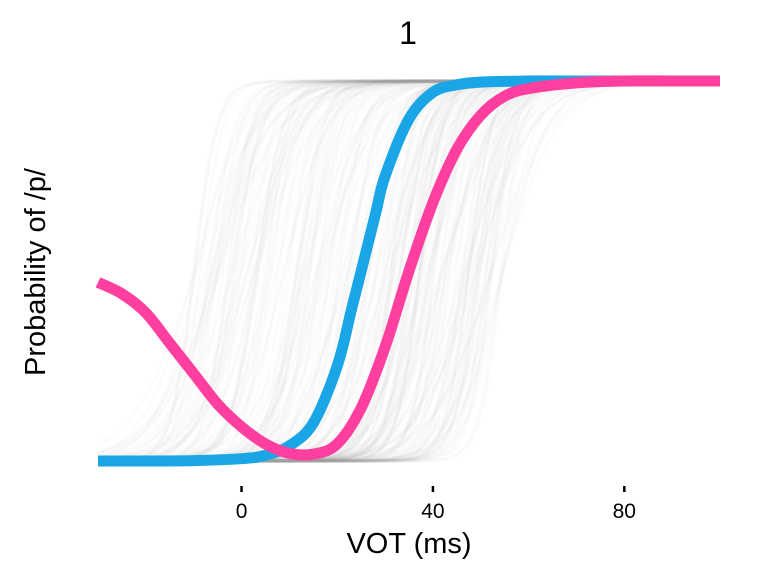 The width and height of the screenshot is (768, 576). What do you see at coordinates (408, 544) in the screenshot?
I see `x-axis-title: VOT (ms)` at bounding box center [408, 544].